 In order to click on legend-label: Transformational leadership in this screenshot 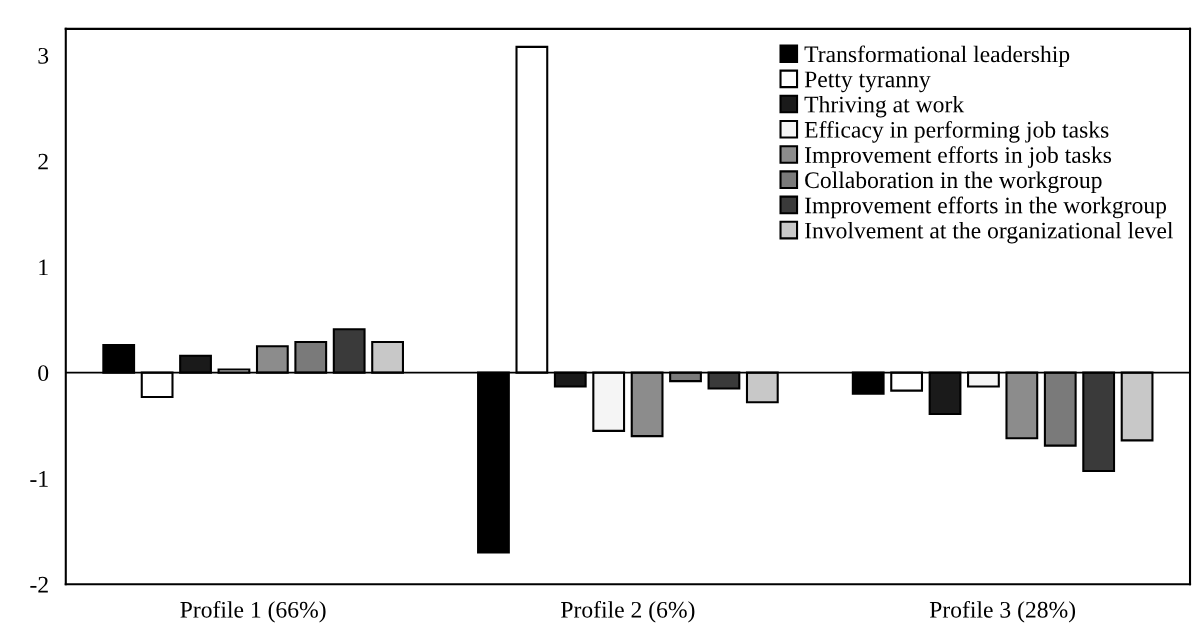, I will do `click(937, 56)`.